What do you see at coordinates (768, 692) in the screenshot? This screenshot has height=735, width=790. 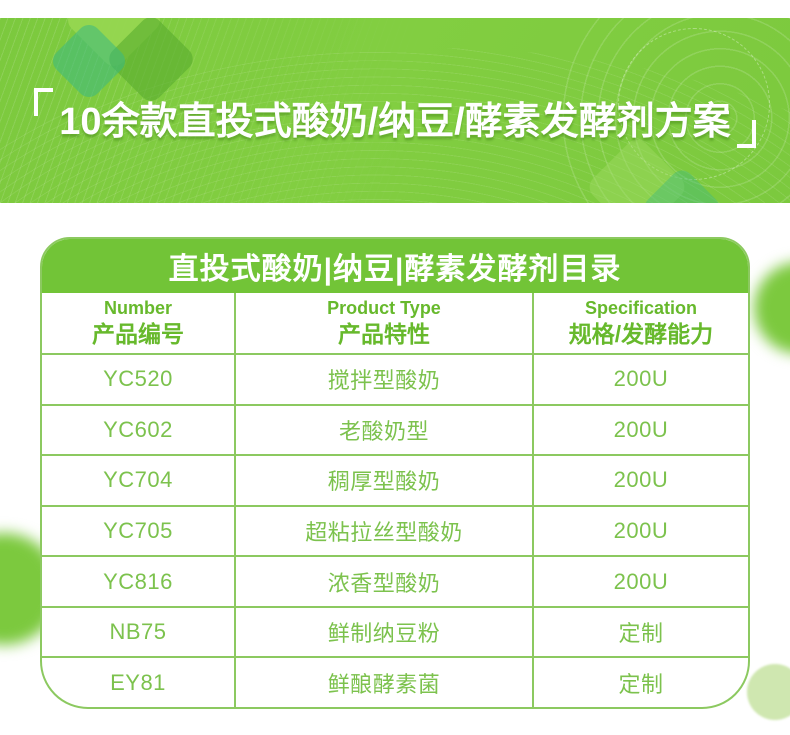 I see `pale-circle-decoration` at bounding box center [768, 692].